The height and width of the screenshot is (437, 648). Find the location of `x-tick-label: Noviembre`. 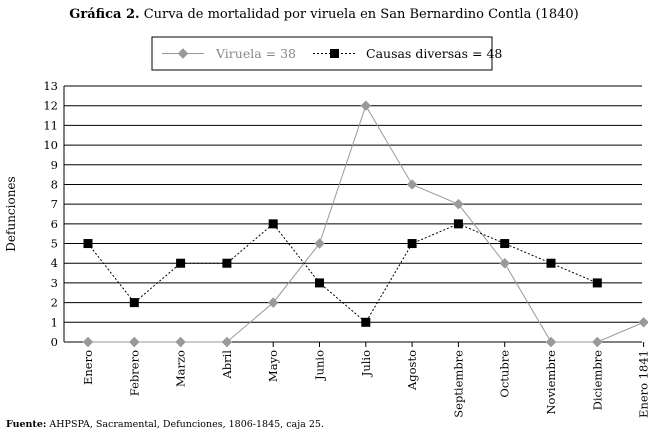

x-tick-label: Noviembre is located at coordinates (551, 382).